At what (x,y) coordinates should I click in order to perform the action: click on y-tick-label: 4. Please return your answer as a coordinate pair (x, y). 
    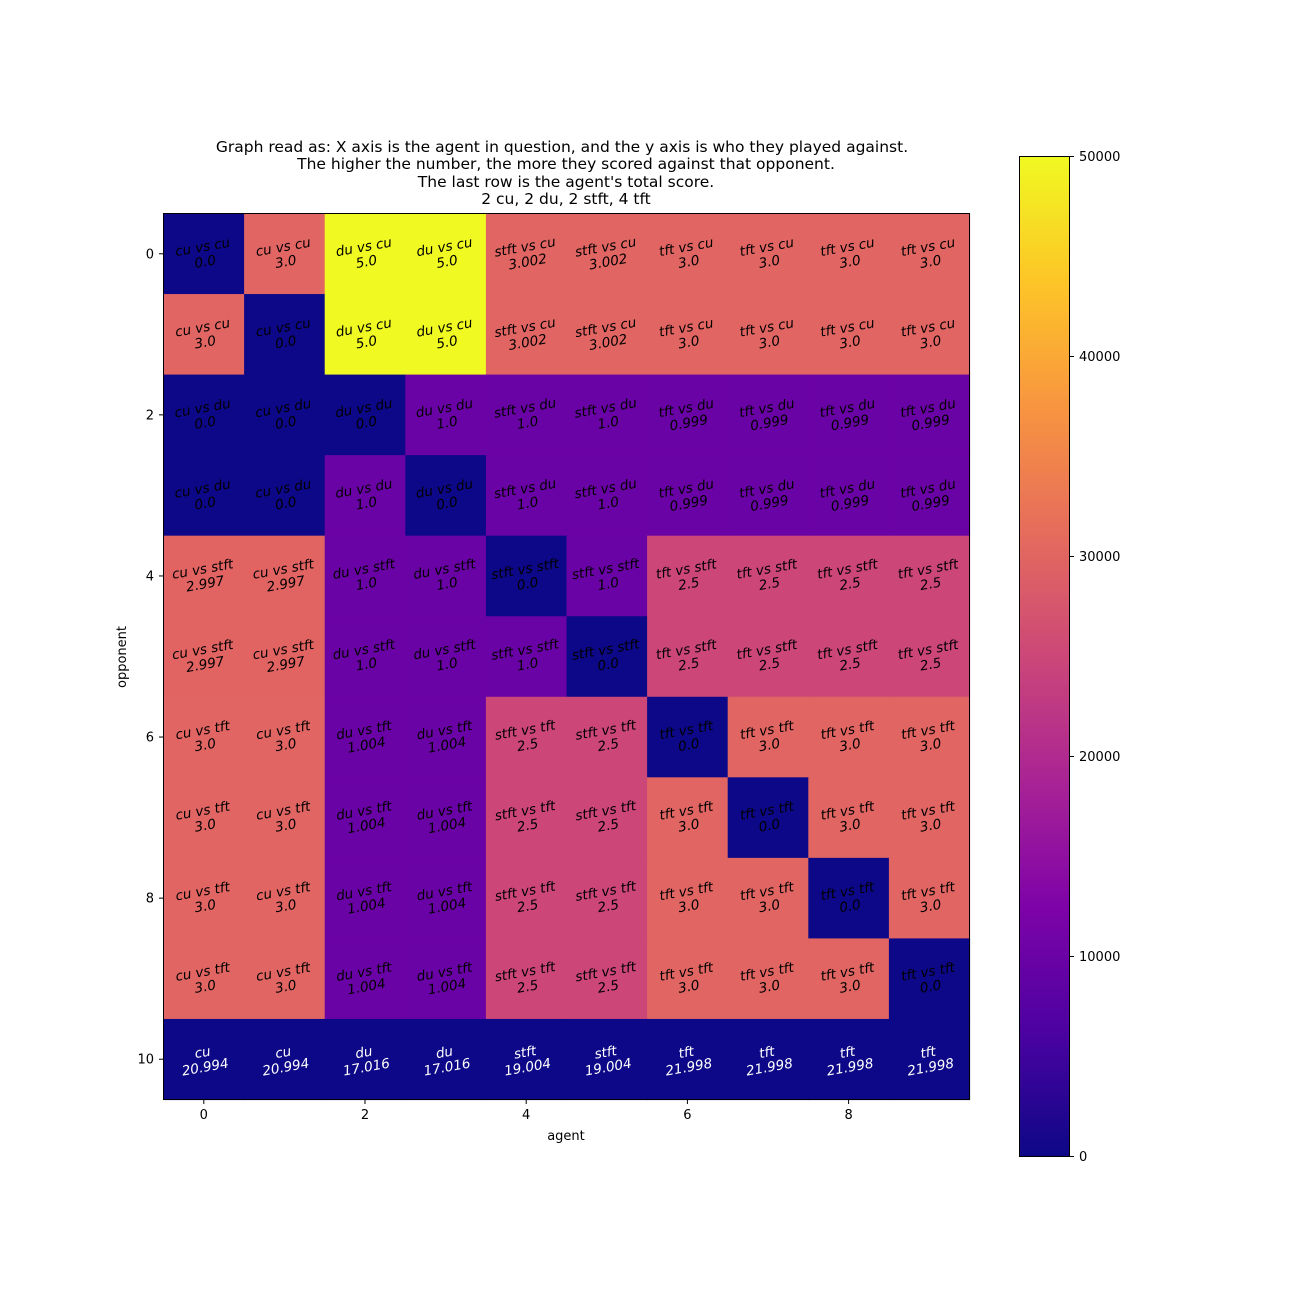
    Looking at the image, I should click on (150, 576).